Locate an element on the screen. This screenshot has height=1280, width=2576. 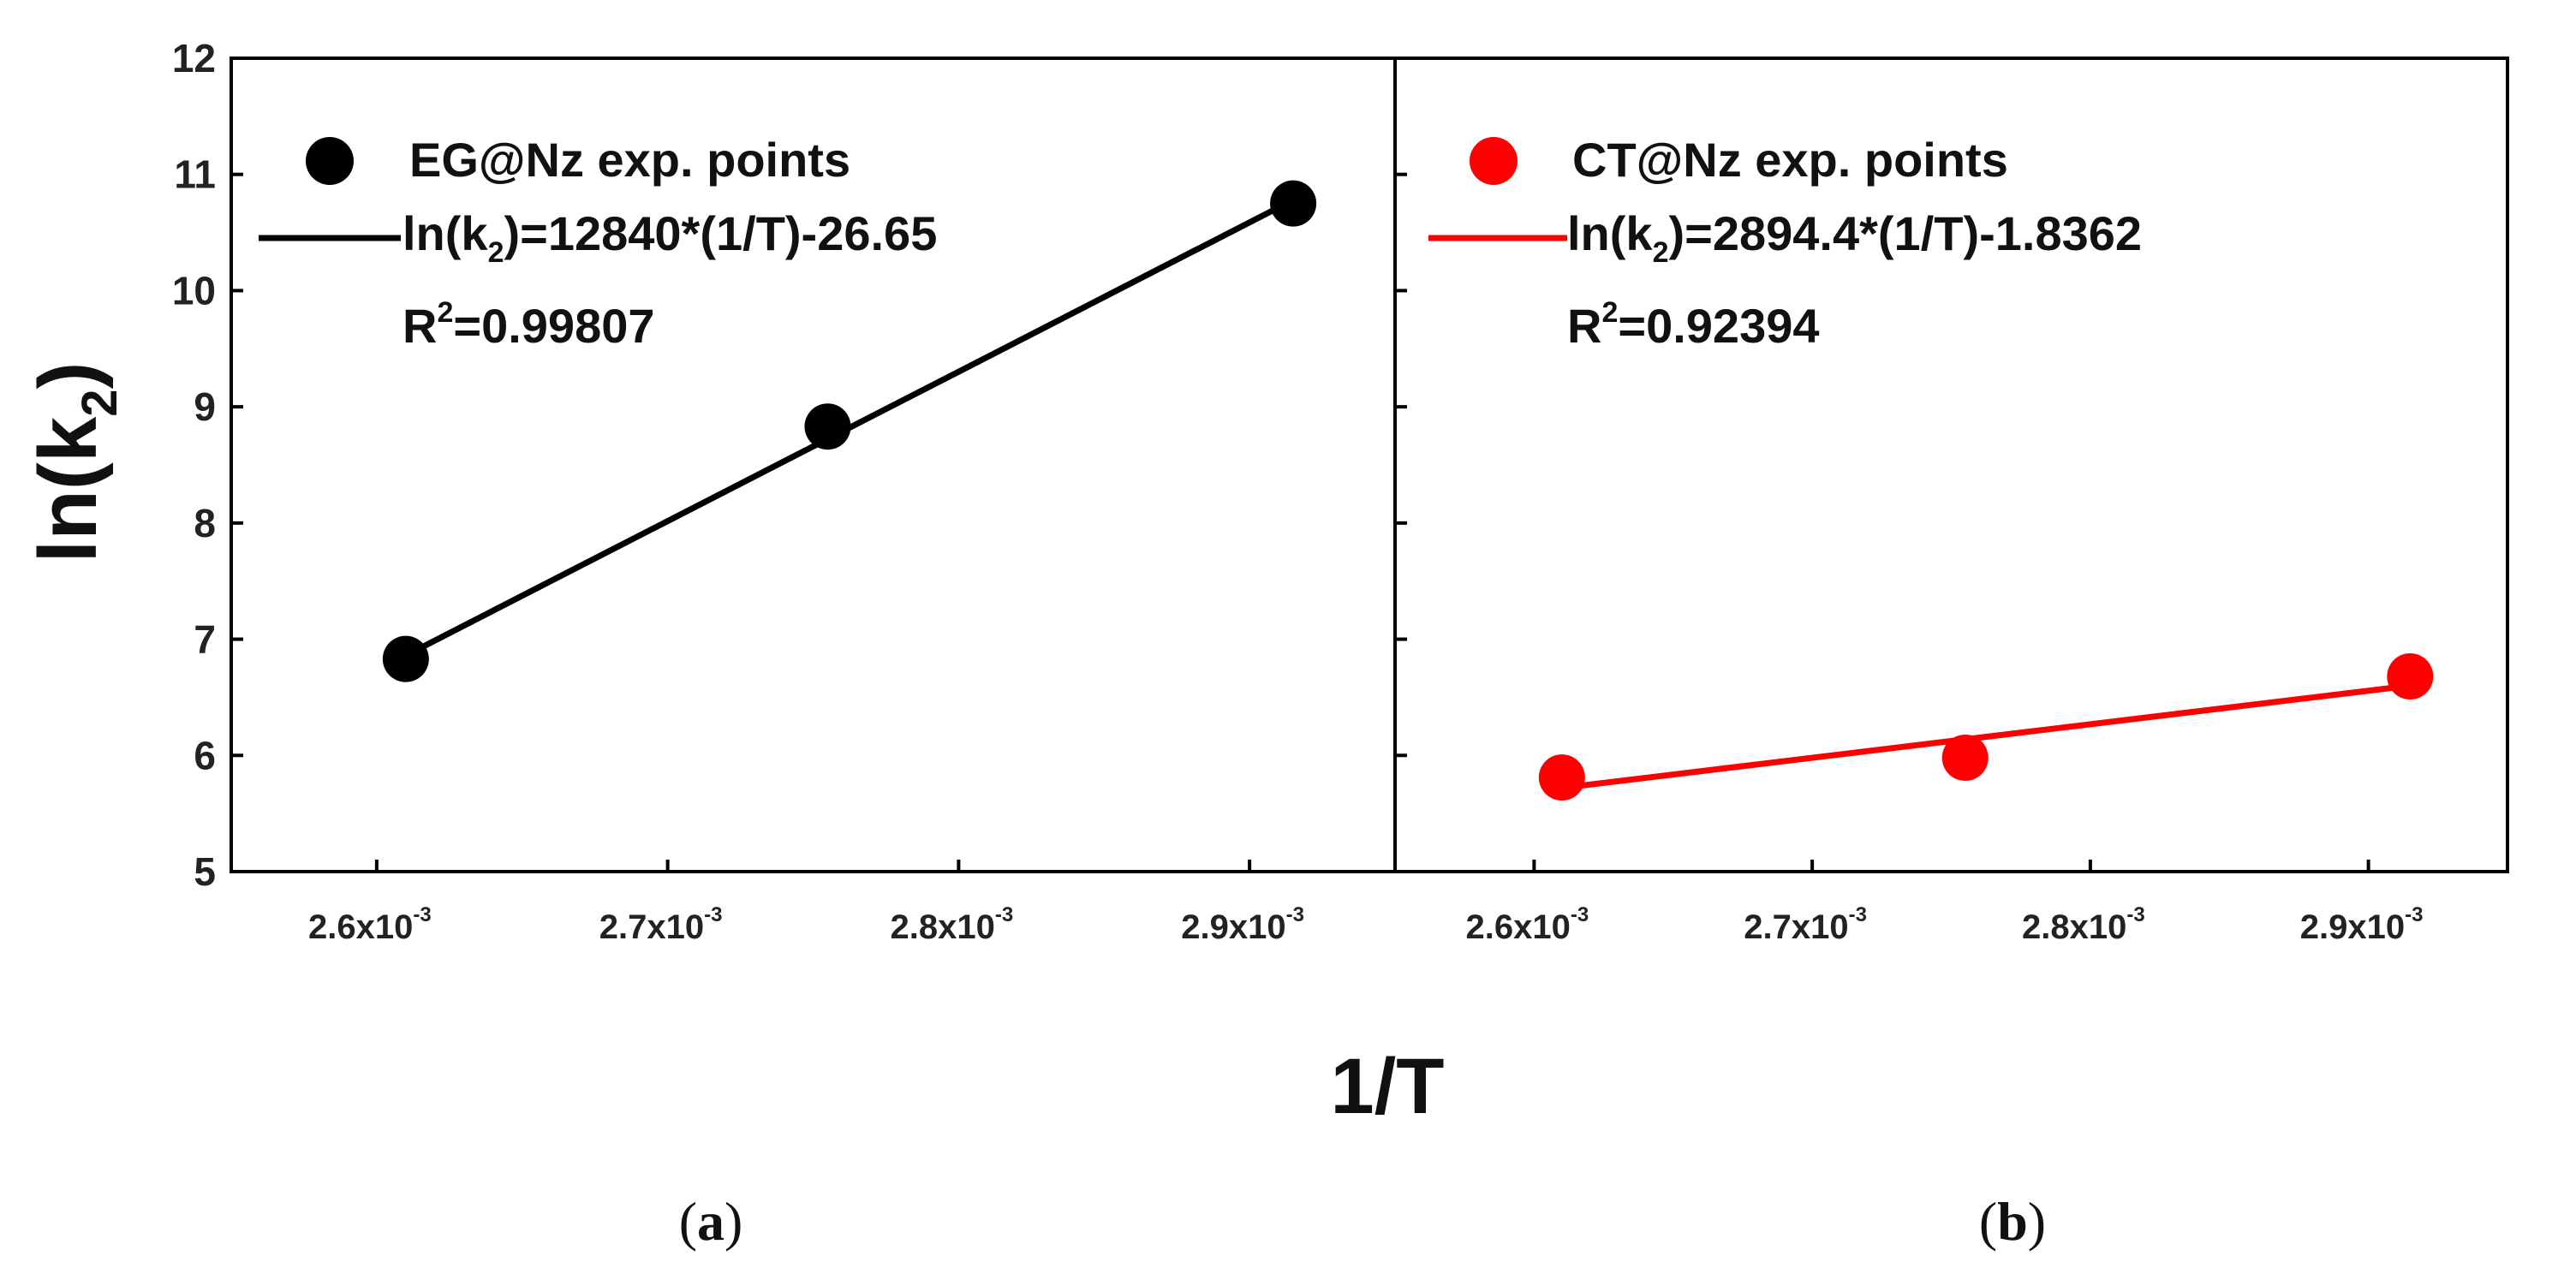
legend-b-fit-label: ln(k2)=2894.4*(1/T)-1.8362 is located at coordinates (1855, 237).